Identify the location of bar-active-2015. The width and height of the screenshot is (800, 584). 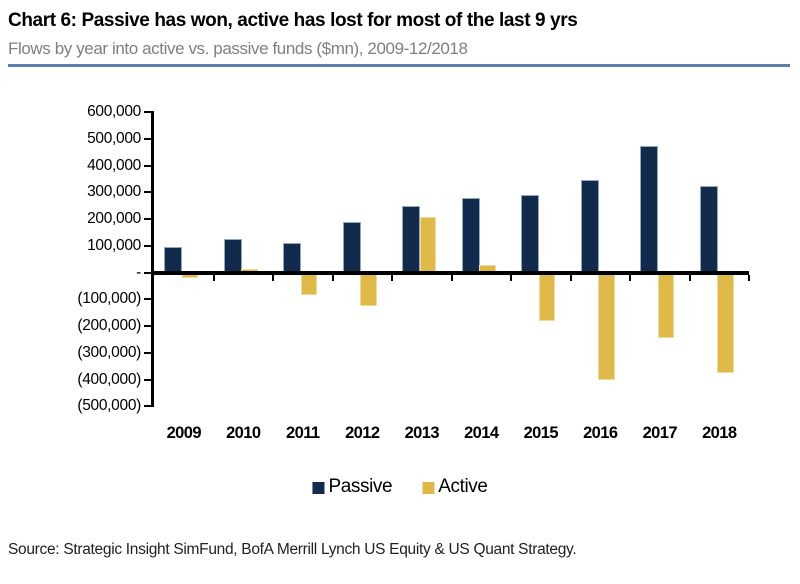
(546, 296).